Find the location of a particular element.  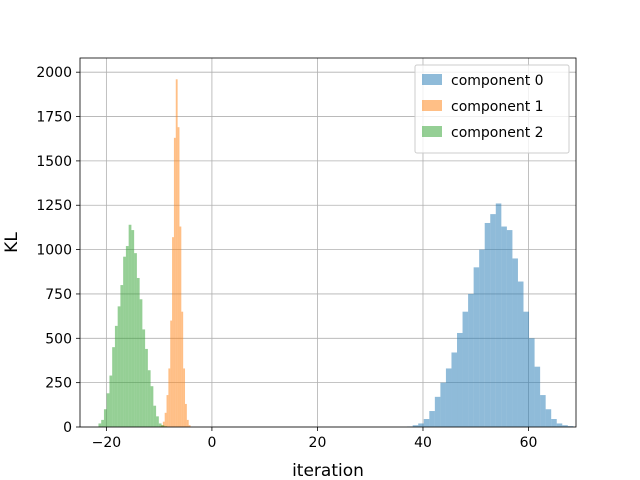

y-tick-label: 1500 is located at coordinates (54, 162).